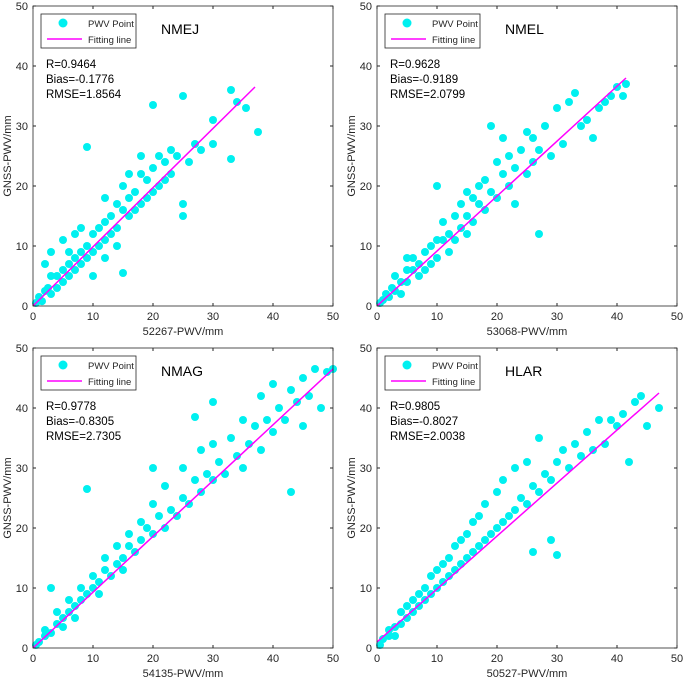 The width and height of the screenshot is (685, 686). I want to click on legend-box, so click(88, 373).